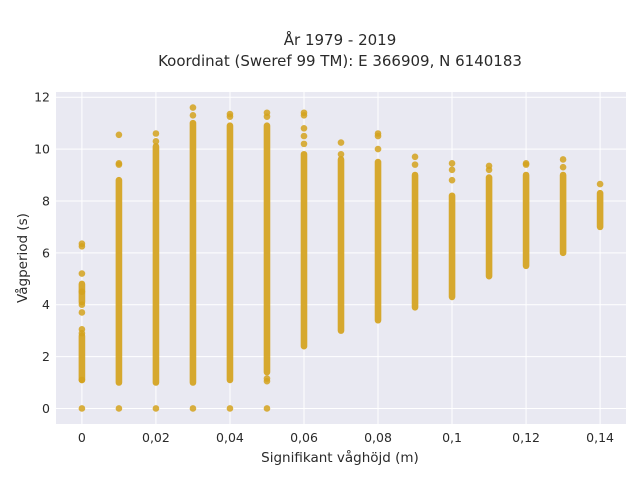 This screenshot has width=640, height=480. I want to click on x-tick-label: 0,06, so click(304, 437).